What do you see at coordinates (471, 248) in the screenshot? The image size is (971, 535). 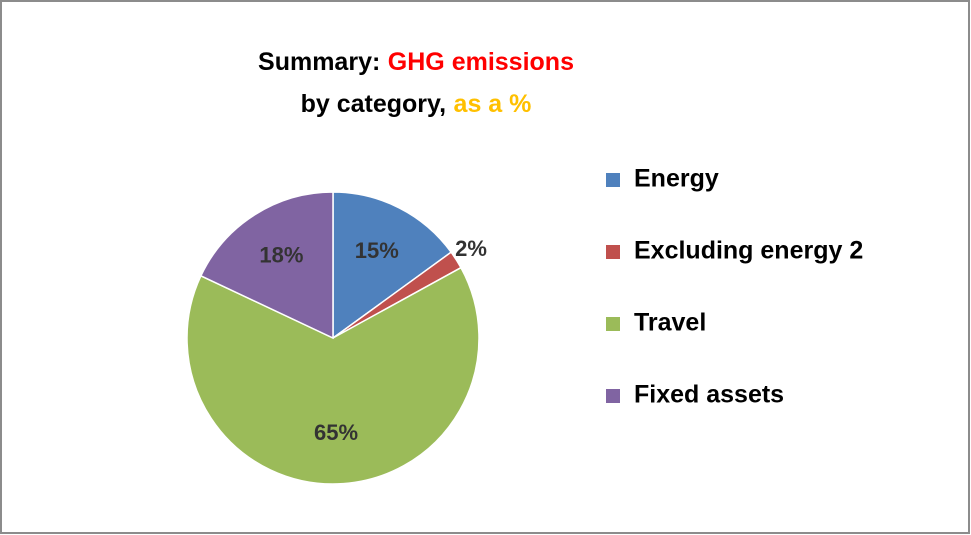 I see `data-label: 2%` at bounding box center [471, 248].